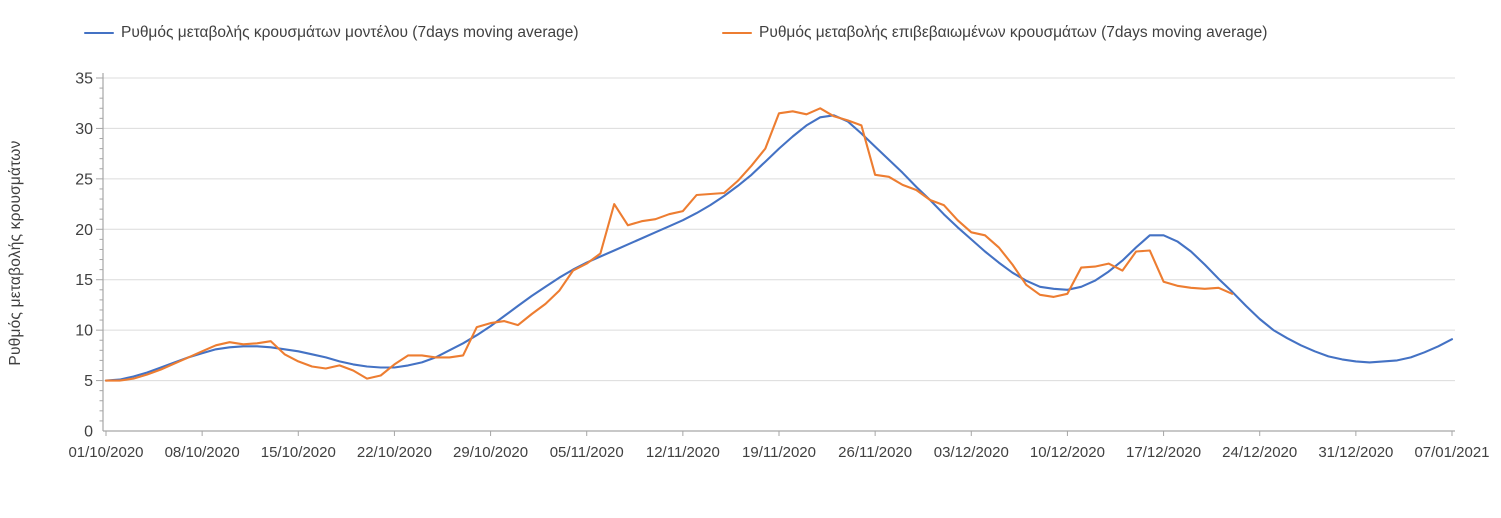  I want to click on y-tick-label: 15, so click(84, 280).